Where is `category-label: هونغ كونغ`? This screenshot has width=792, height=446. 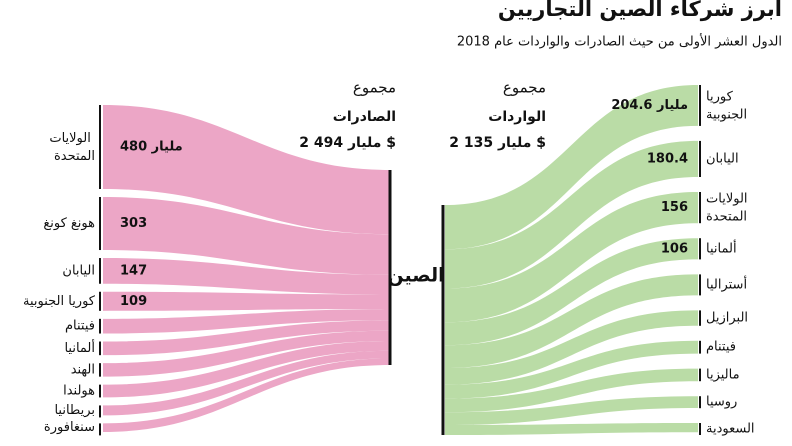 category-label: هونغ كونغ is located at coordinates (69, 223).